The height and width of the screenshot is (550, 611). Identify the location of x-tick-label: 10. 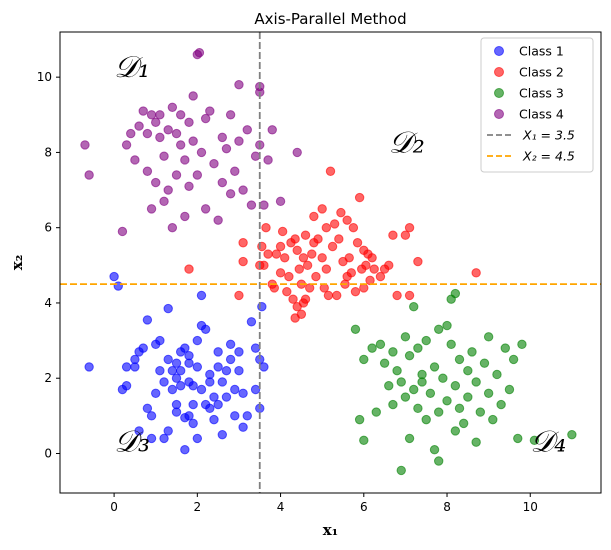
(530, 507).